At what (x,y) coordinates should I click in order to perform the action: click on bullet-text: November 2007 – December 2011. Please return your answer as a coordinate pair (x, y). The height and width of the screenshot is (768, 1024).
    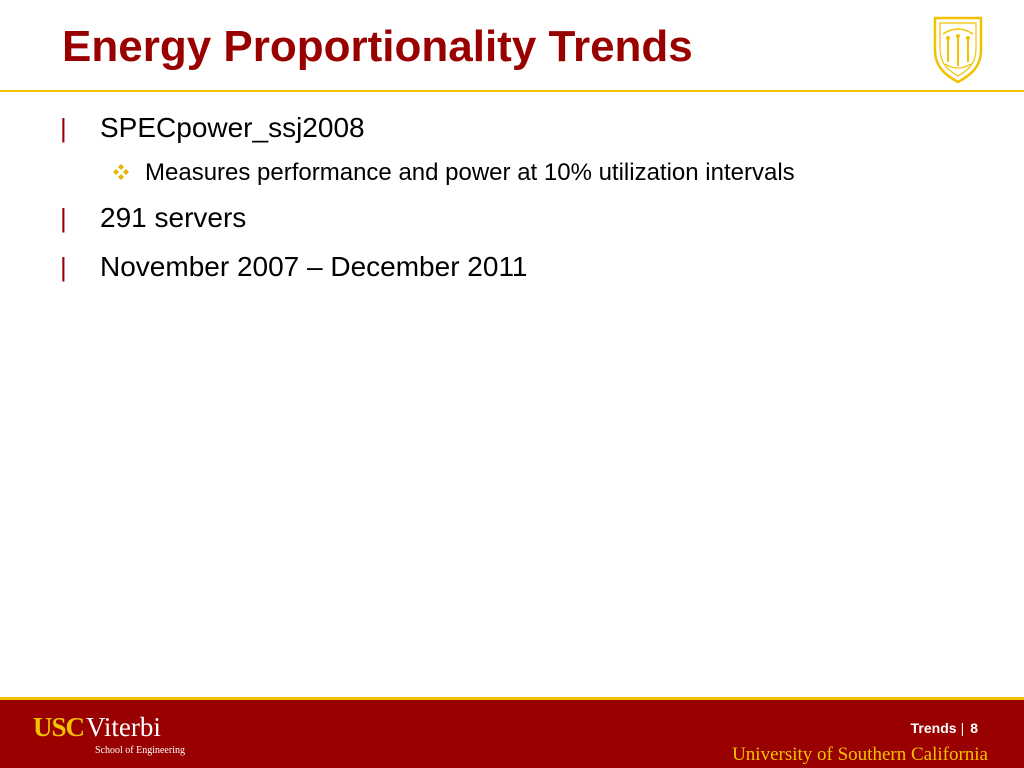
    Looking at the image, I should click on (314, 266).